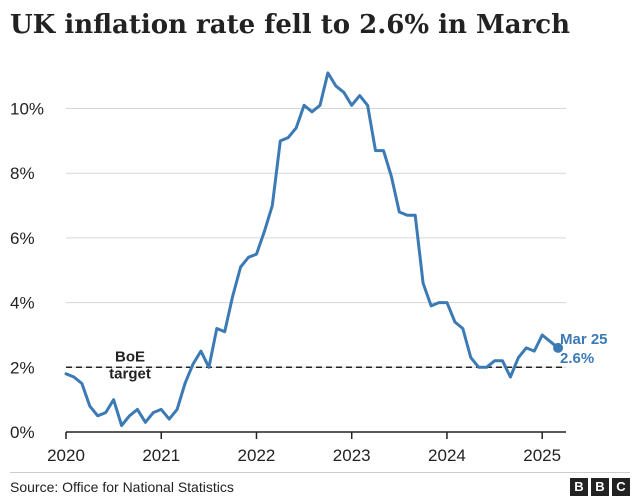  What do you see at coordinates (130, 373) in the screenshot?
I see `target-label-line: target` at bounding box center [130, 373].